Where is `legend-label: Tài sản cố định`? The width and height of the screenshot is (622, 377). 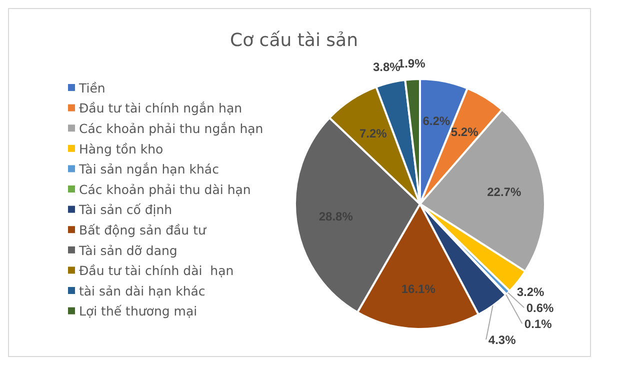 legend-label: Tài sản cố định is located at coordinates (125, 210).